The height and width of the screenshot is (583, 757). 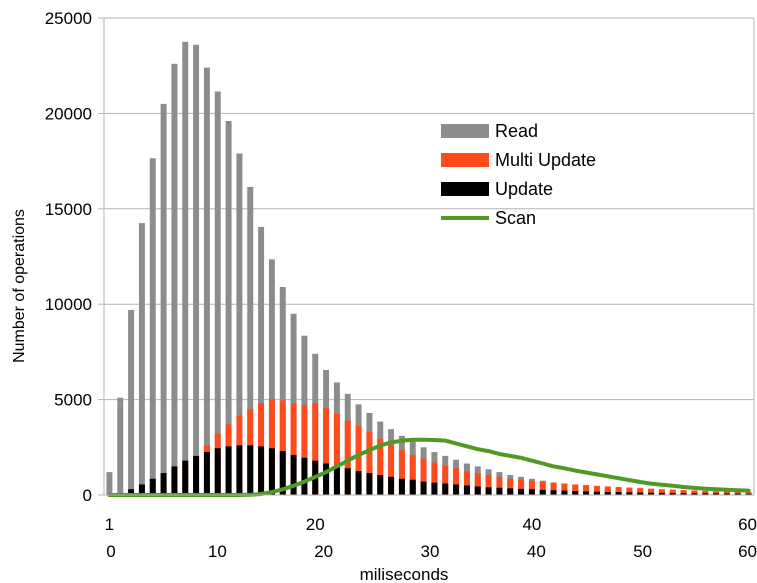 What do you see at coordinates (545, 160) in the screenshot?
I see `legend-label: Multi Update` at bounding box center [545, 160].